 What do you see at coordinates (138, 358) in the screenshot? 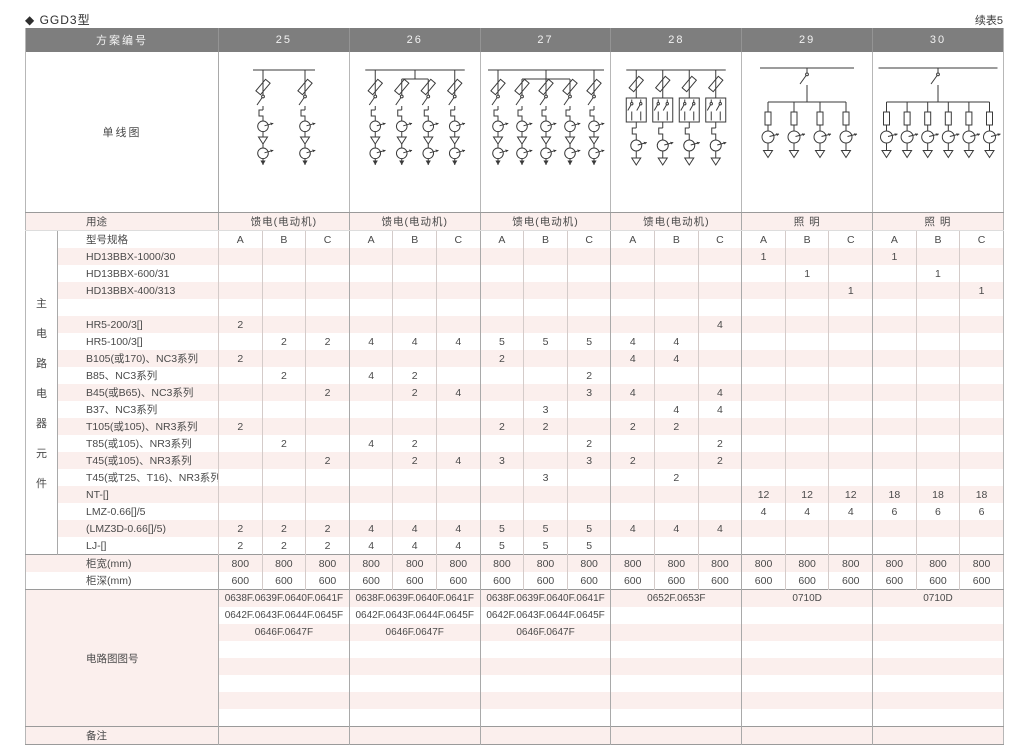
I see `component-name: B105(或170)、NC3系列` at bounding box center [138, 358].